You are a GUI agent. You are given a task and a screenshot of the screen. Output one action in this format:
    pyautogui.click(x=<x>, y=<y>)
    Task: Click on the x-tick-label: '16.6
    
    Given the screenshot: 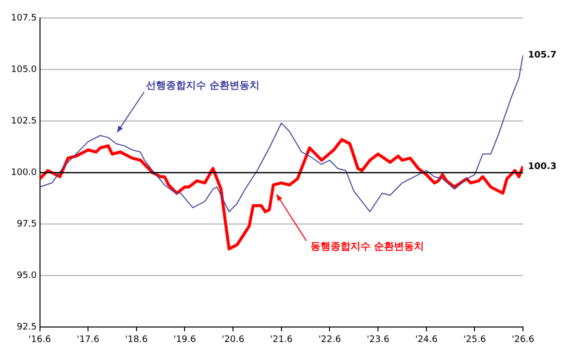 What is the action you would take?
    pyautogui.click(x=40, y=339)
    